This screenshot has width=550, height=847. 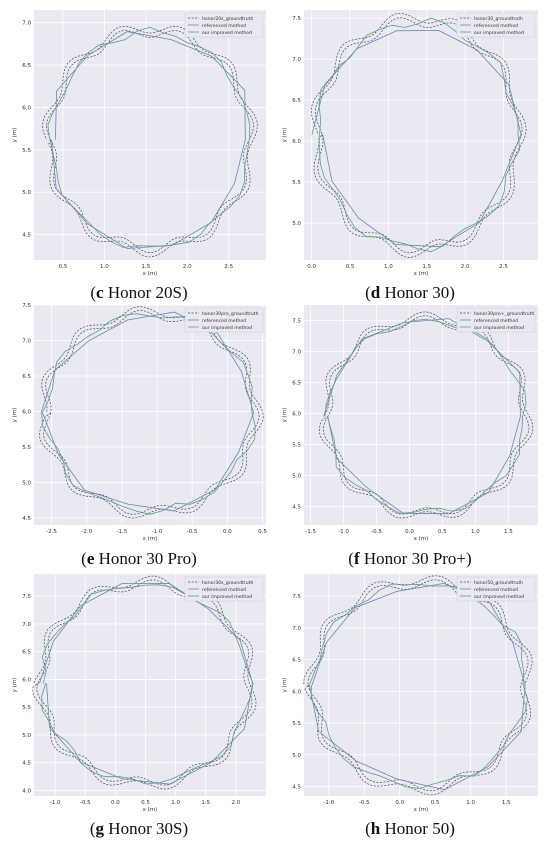 What do you see at coordinates (26, 791) in the screenshot?
I see `y-tick-label: 4.0` at bounding box center [26, 791].